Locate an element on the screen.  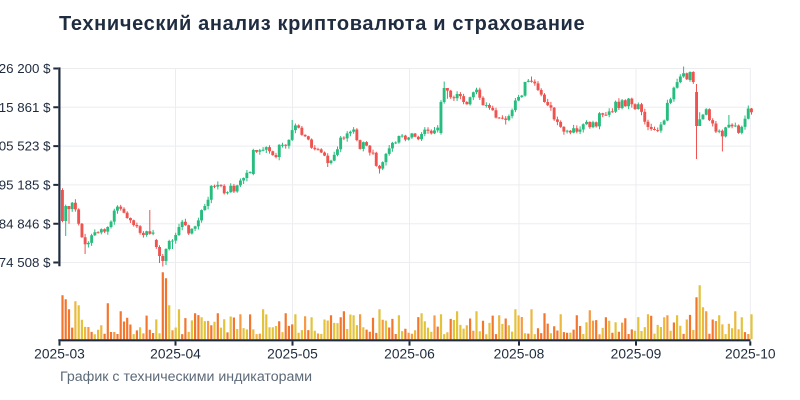
svg-text: 2025-09 is located at coordinates (636, 354).